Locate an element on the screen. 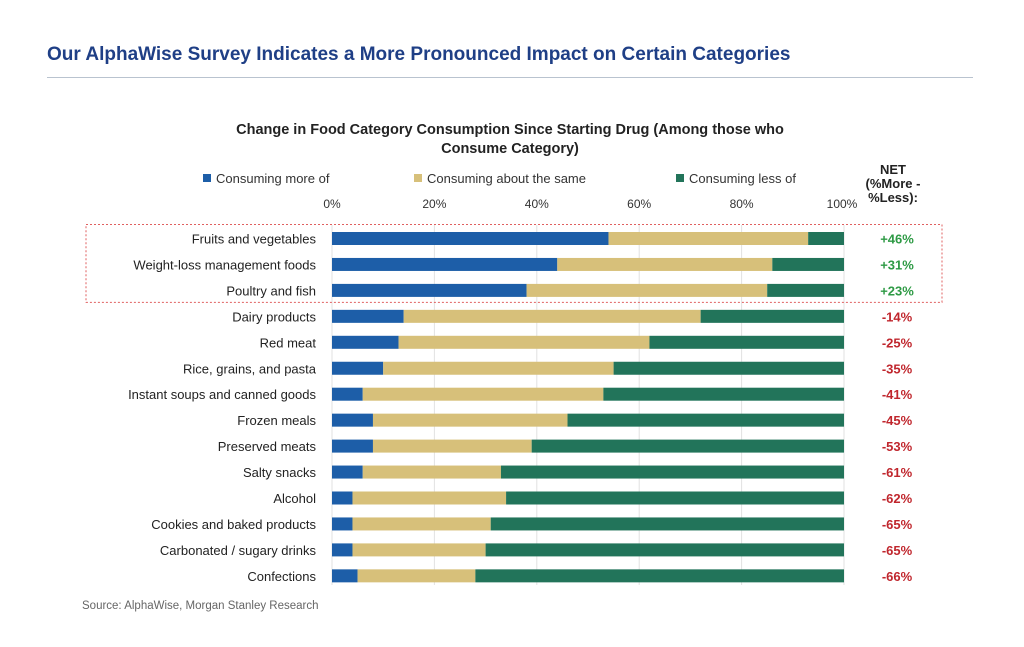 Image resolution: width=1024 pixels, height=647 pixels. category-label: Rice, grains, and pasta is located at coordinates (250, 368).